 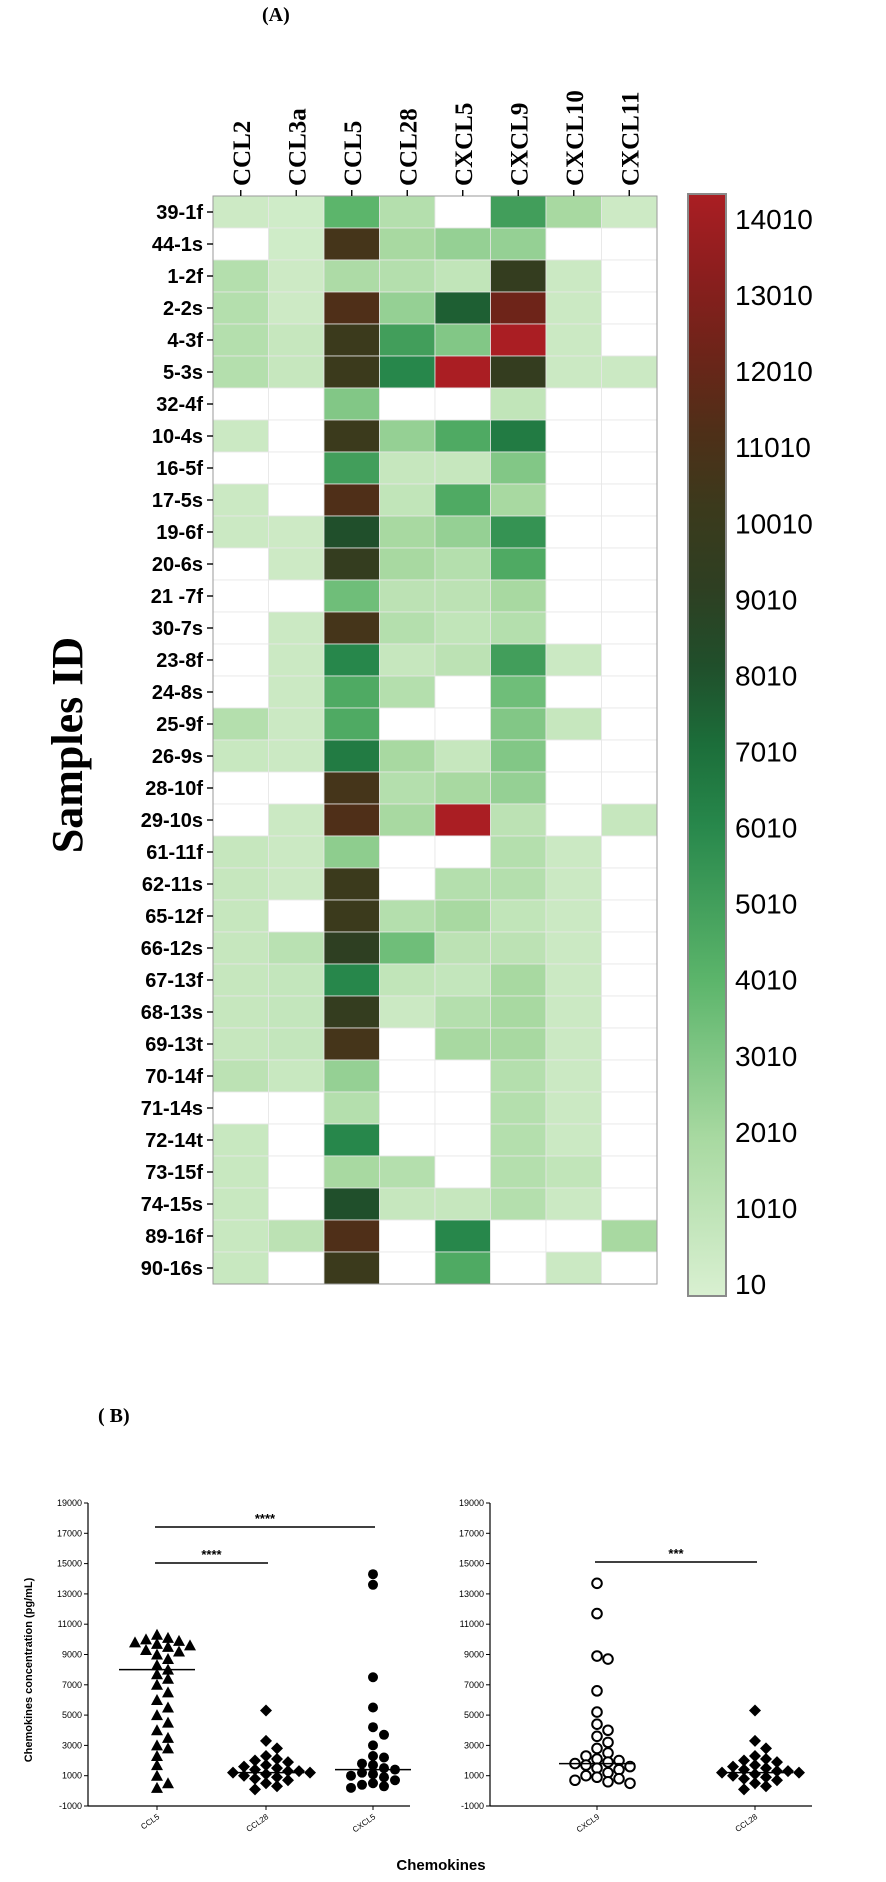 I want to click on column-label: CXCL10, so click(x=575, y=138).